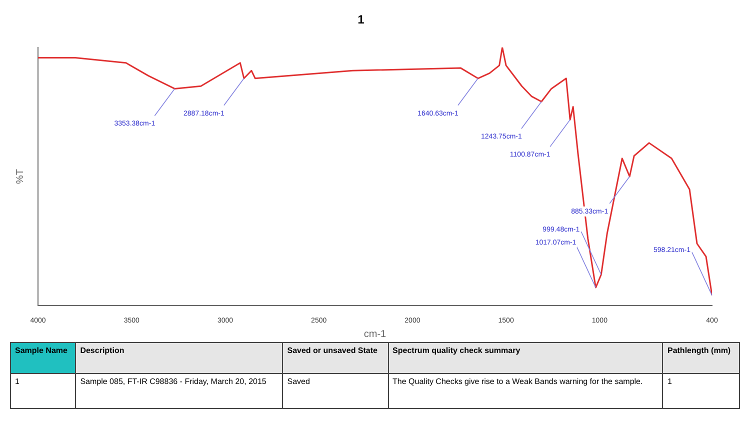  What do you see at coordinates (179, 358) in the screenshot?
I see `text: Description` at bounding box center [179, 358].